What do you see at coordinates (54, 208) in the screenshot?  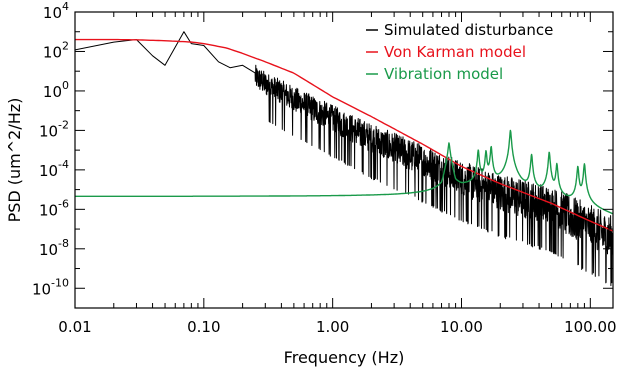 I see `y-tick-label: 10⁻⁶` at bounding box center [54, 208].